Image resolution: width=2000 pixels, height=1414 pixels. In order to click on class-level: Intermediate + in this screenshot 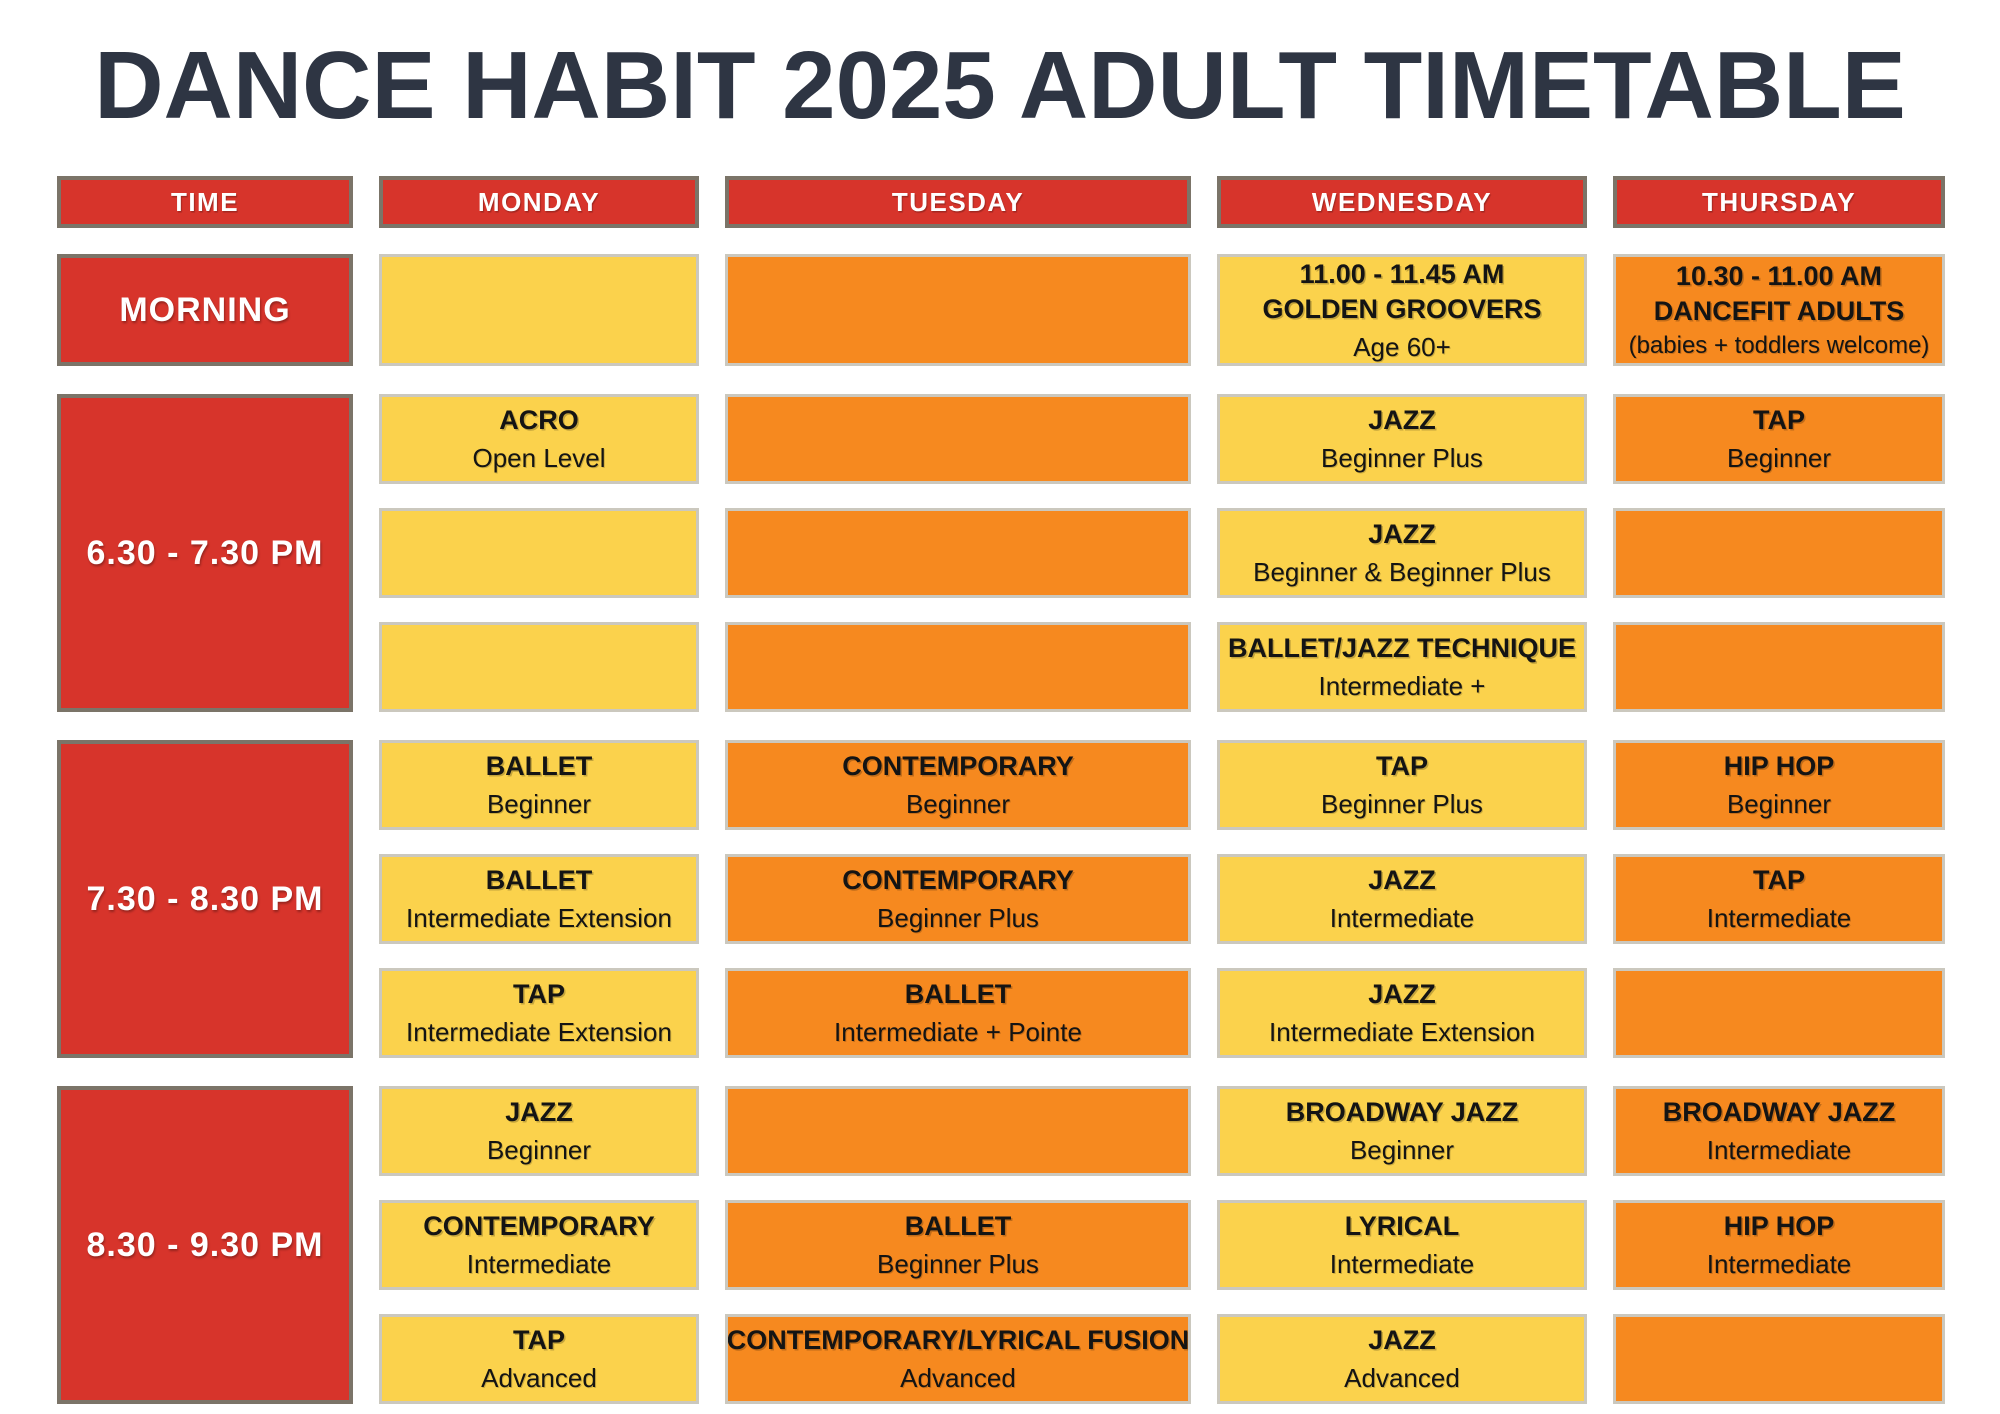, I will do `click(1402, 686)`.